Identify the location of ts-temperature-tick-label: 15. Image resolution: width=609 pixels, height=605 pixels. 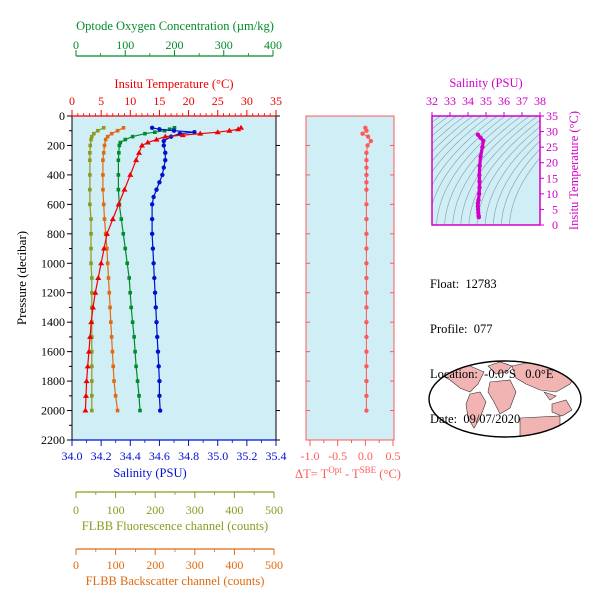
(552, 178).